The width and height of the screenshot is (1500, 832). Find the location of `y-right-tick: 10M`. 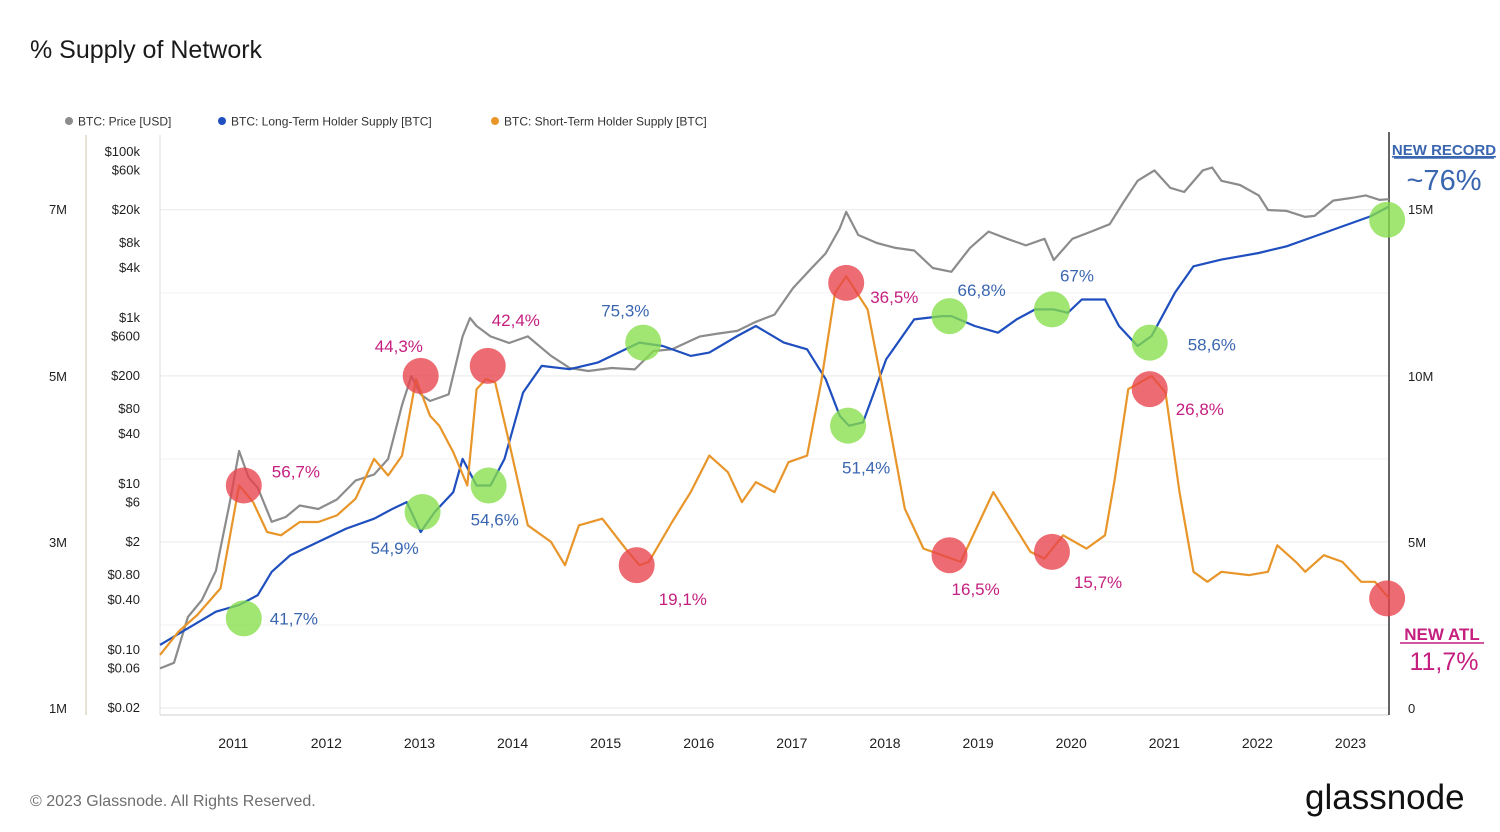

y-right-tick: 10M is located at coordinates (1420, 376).